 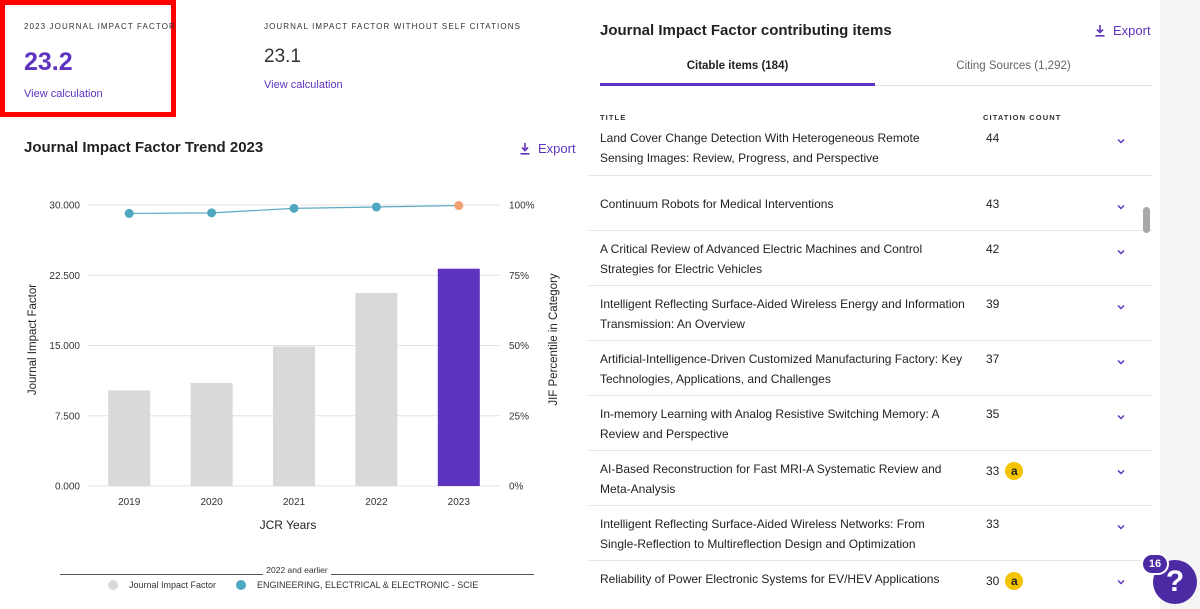 What do you see at coordinates (376, 207) in the screenshot?
I see `percentile-point-2022` at bounding box center [376, 207].